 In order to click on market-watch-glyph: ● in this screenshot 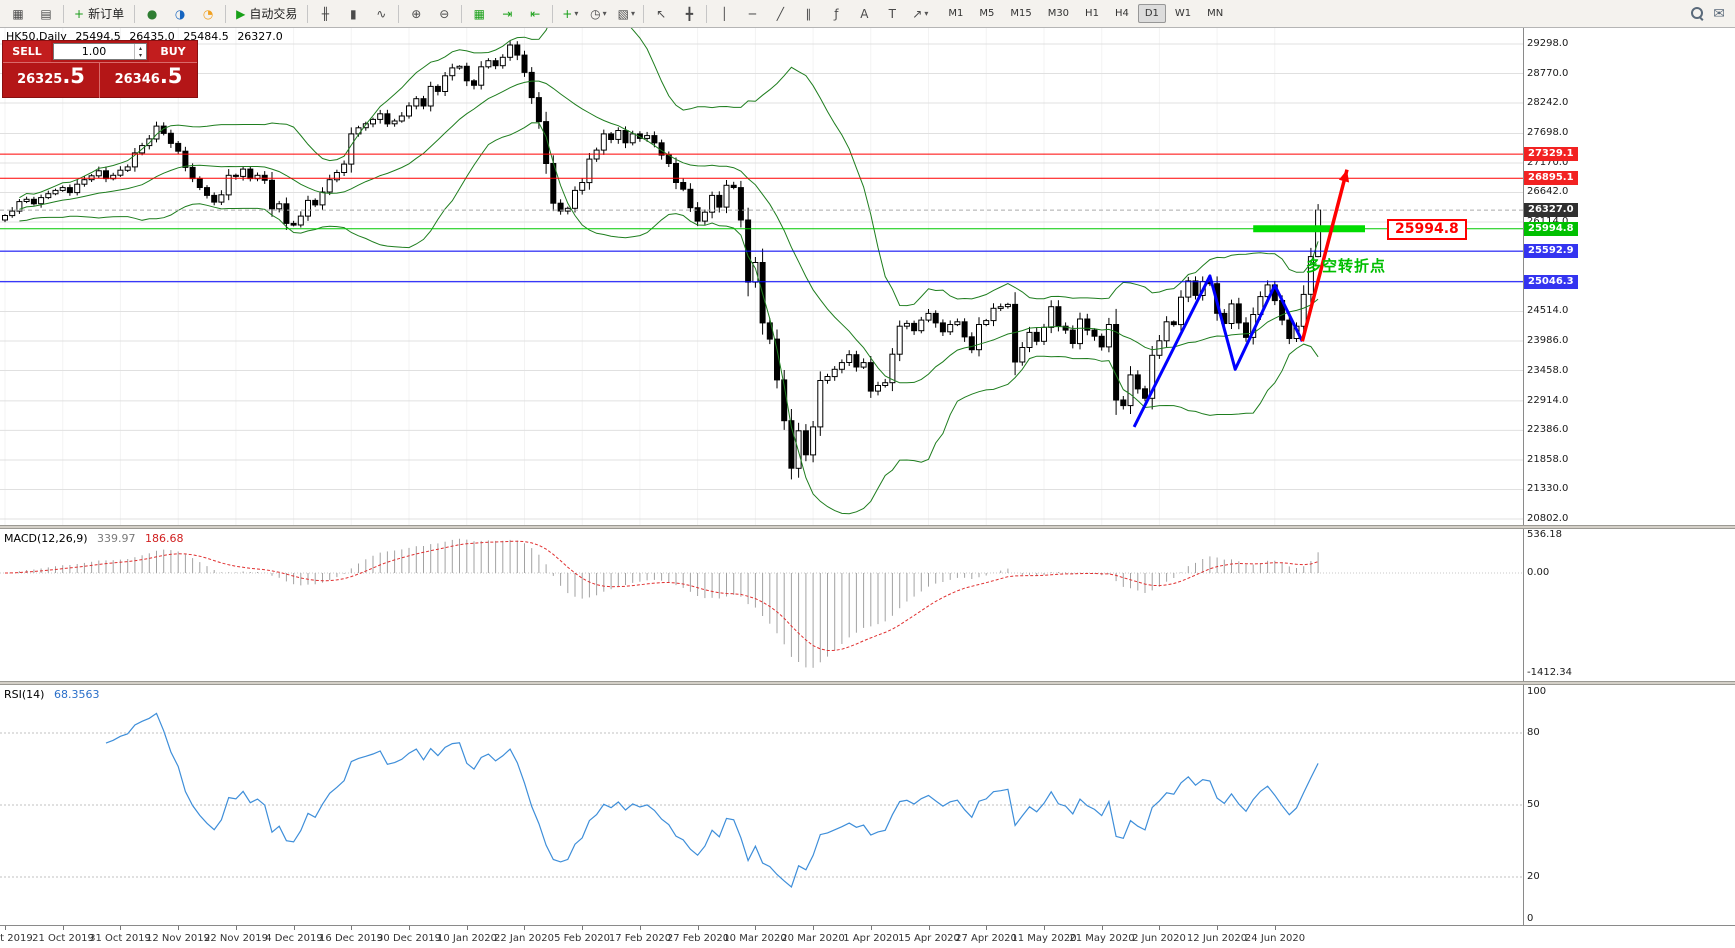, I will do `click(152, 13)`.